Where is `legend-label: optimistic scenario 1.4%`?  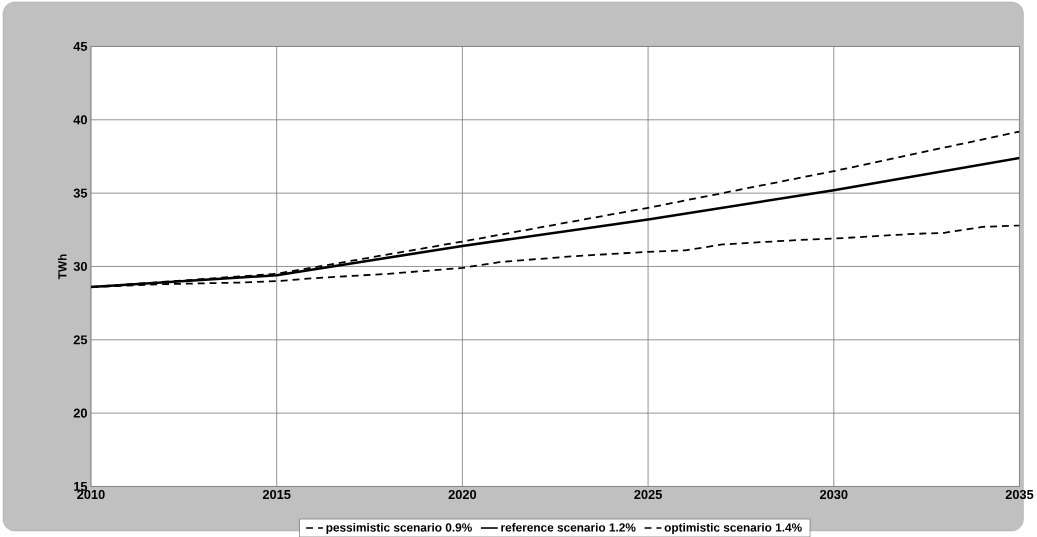 legend-label: optimistic scenario 1.4% is located at coordinates (733, 528).